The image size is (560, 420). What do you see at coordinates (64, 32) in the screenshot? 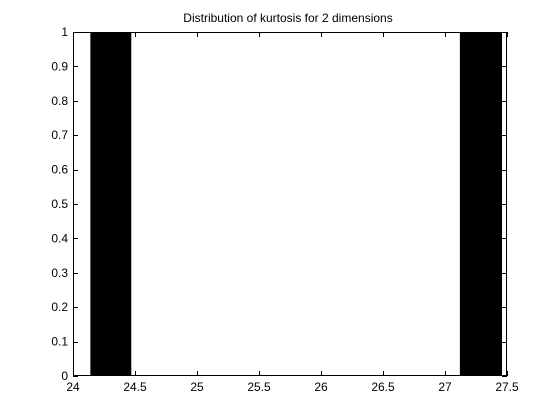
I see `y-tick-label: 1` at bounding box center [64, 32].